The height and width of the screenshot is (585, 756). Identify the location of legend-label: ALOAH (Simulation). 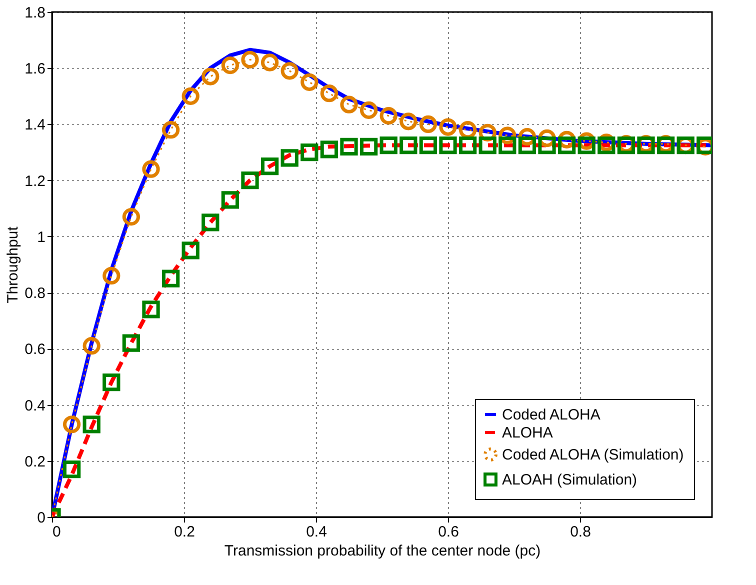
(570, 480).